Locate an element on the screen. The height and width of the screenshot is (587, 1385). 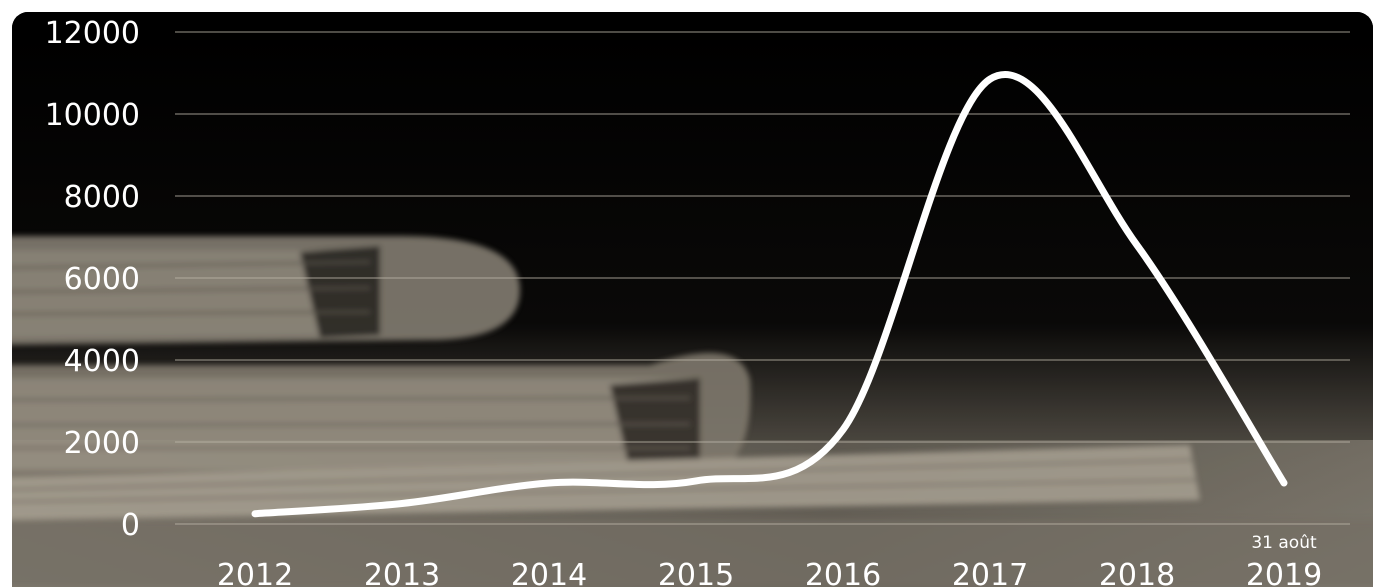
x-tick-label: 2012 is located at coordinates (255, 572).